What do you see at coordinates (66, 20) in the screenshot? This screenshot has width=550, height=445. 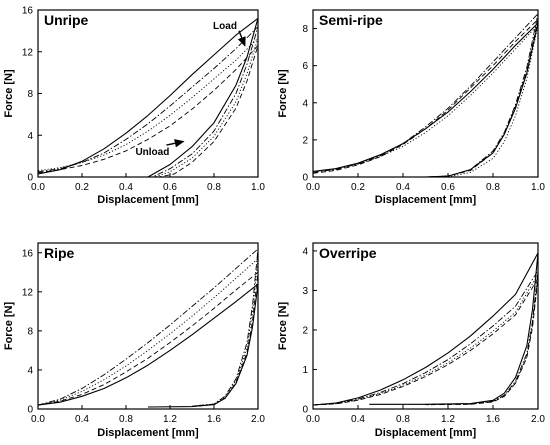 I see `panel-title: Unripe` at bounding box center [66, 20].